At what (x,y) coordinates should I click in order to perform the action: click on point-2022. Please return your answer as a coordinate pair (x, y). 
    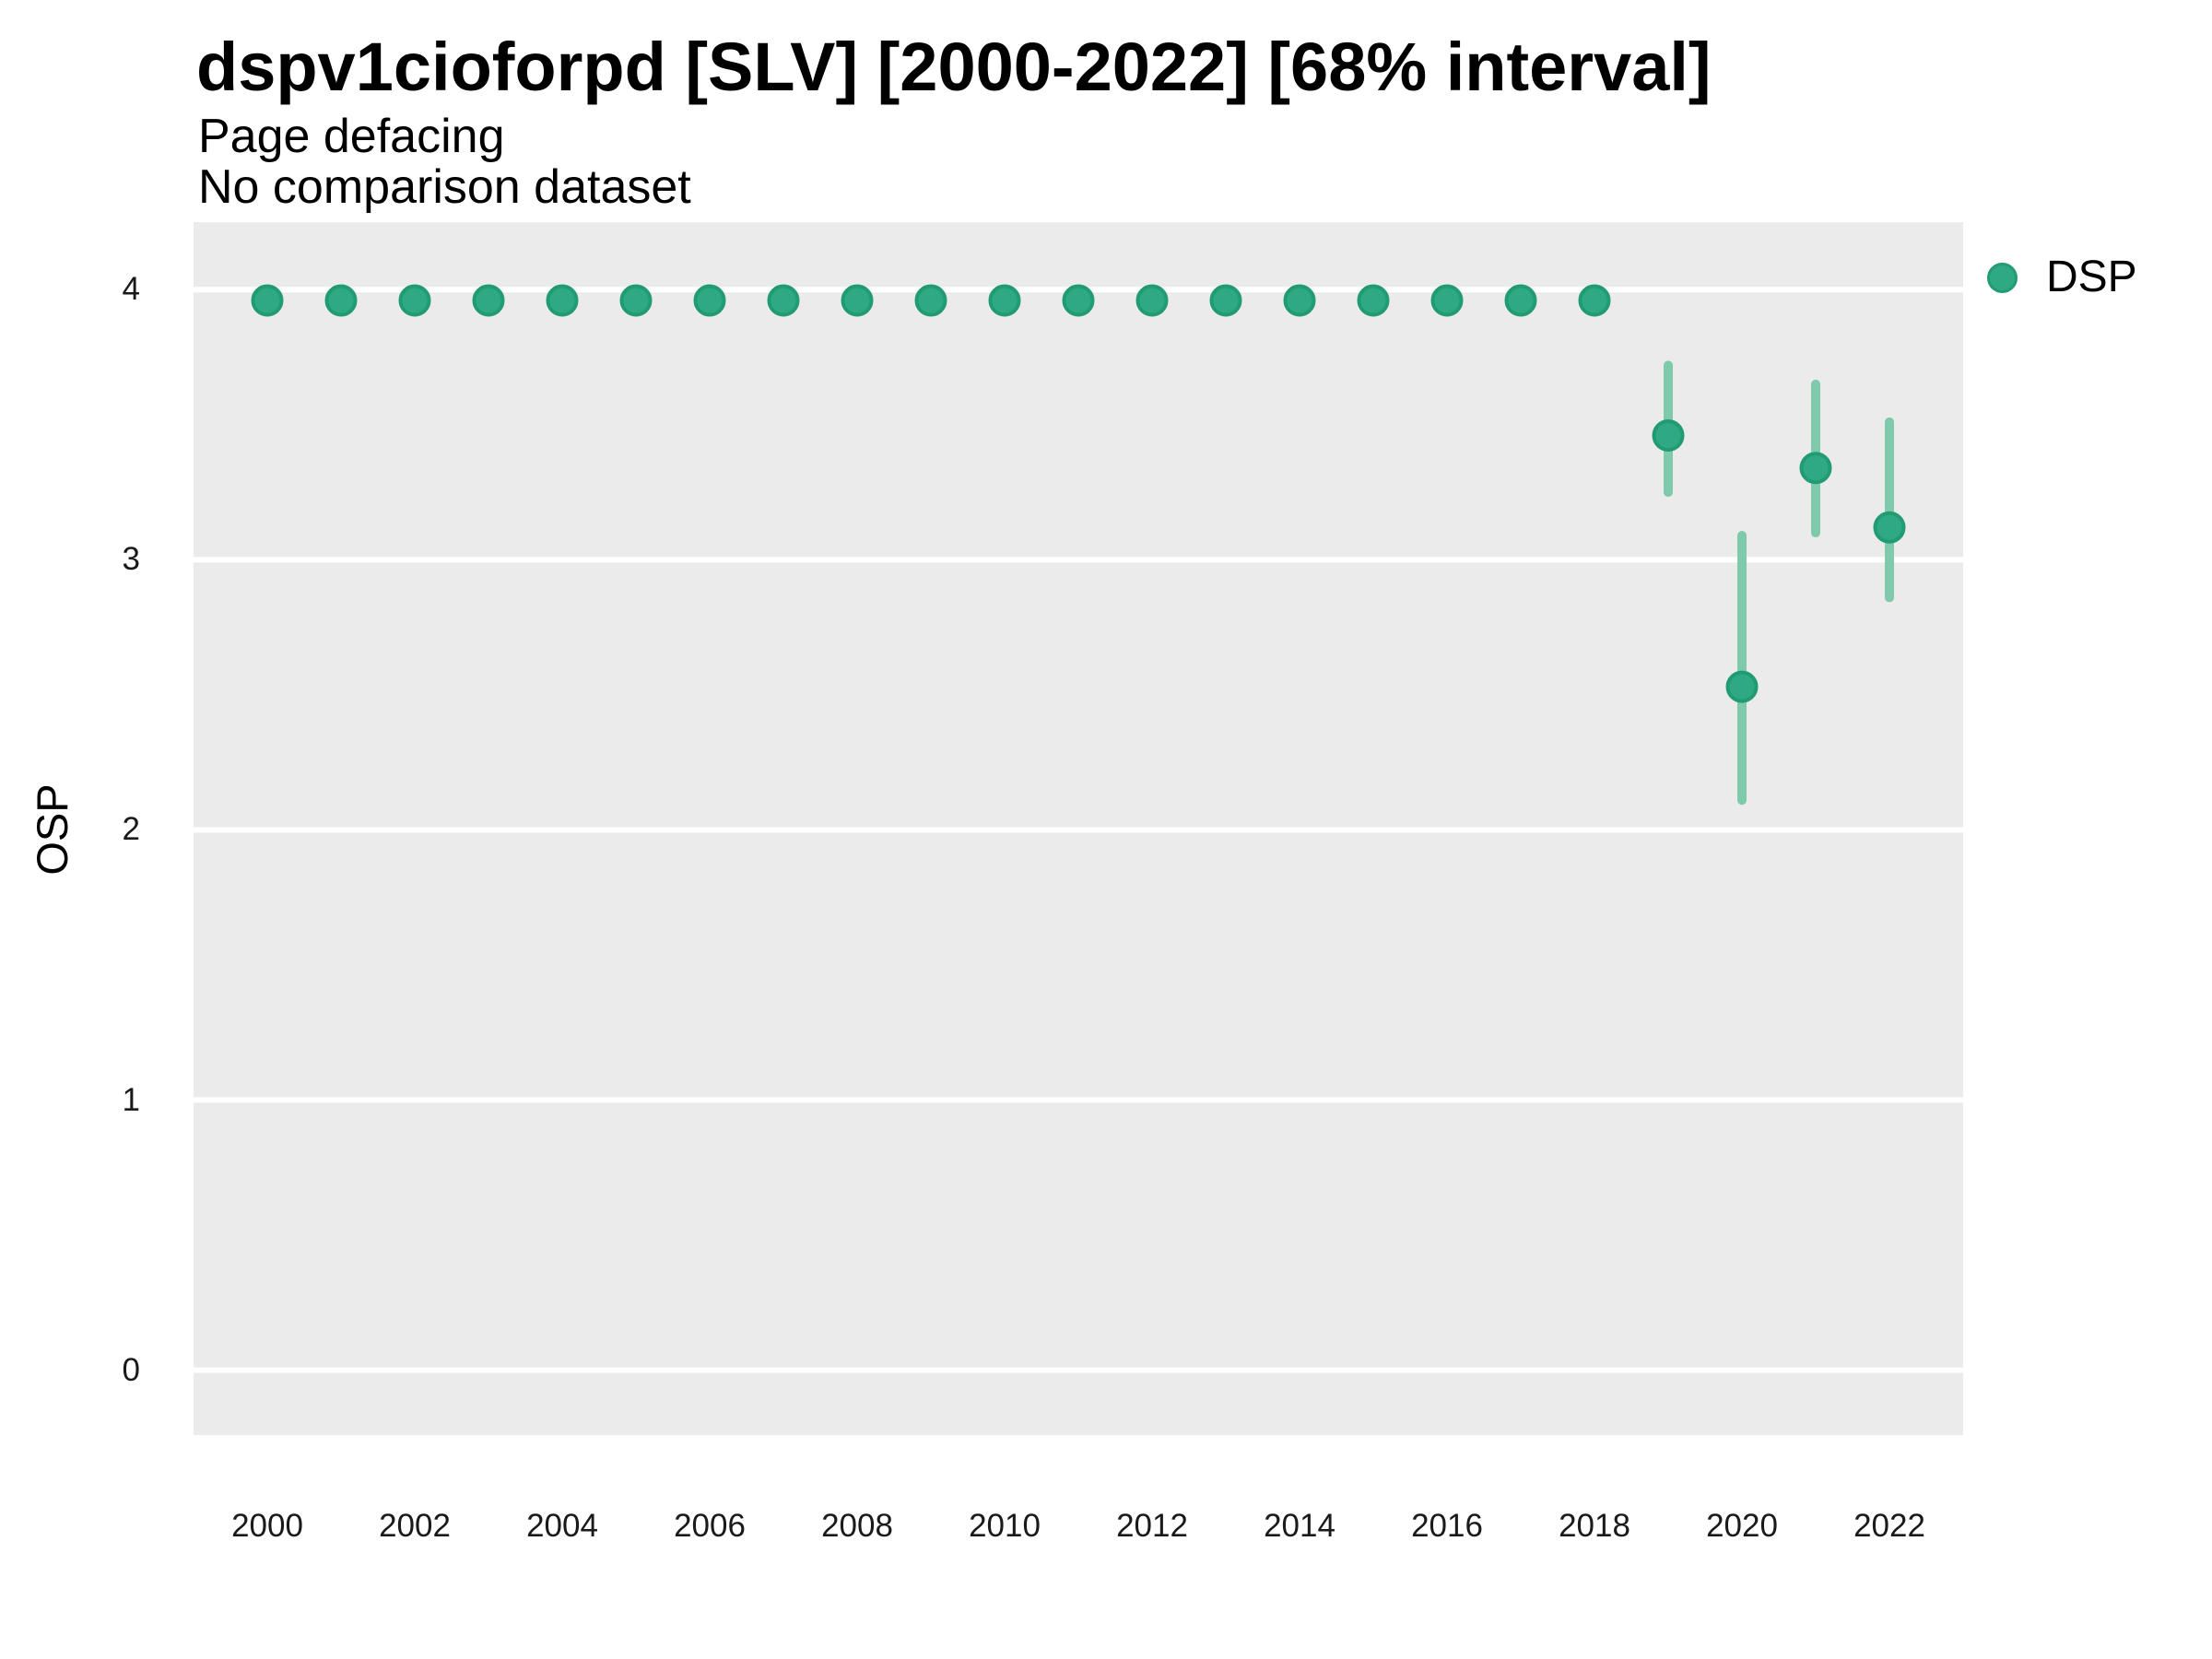
    Looking at the image, I should click on (1889, 527).